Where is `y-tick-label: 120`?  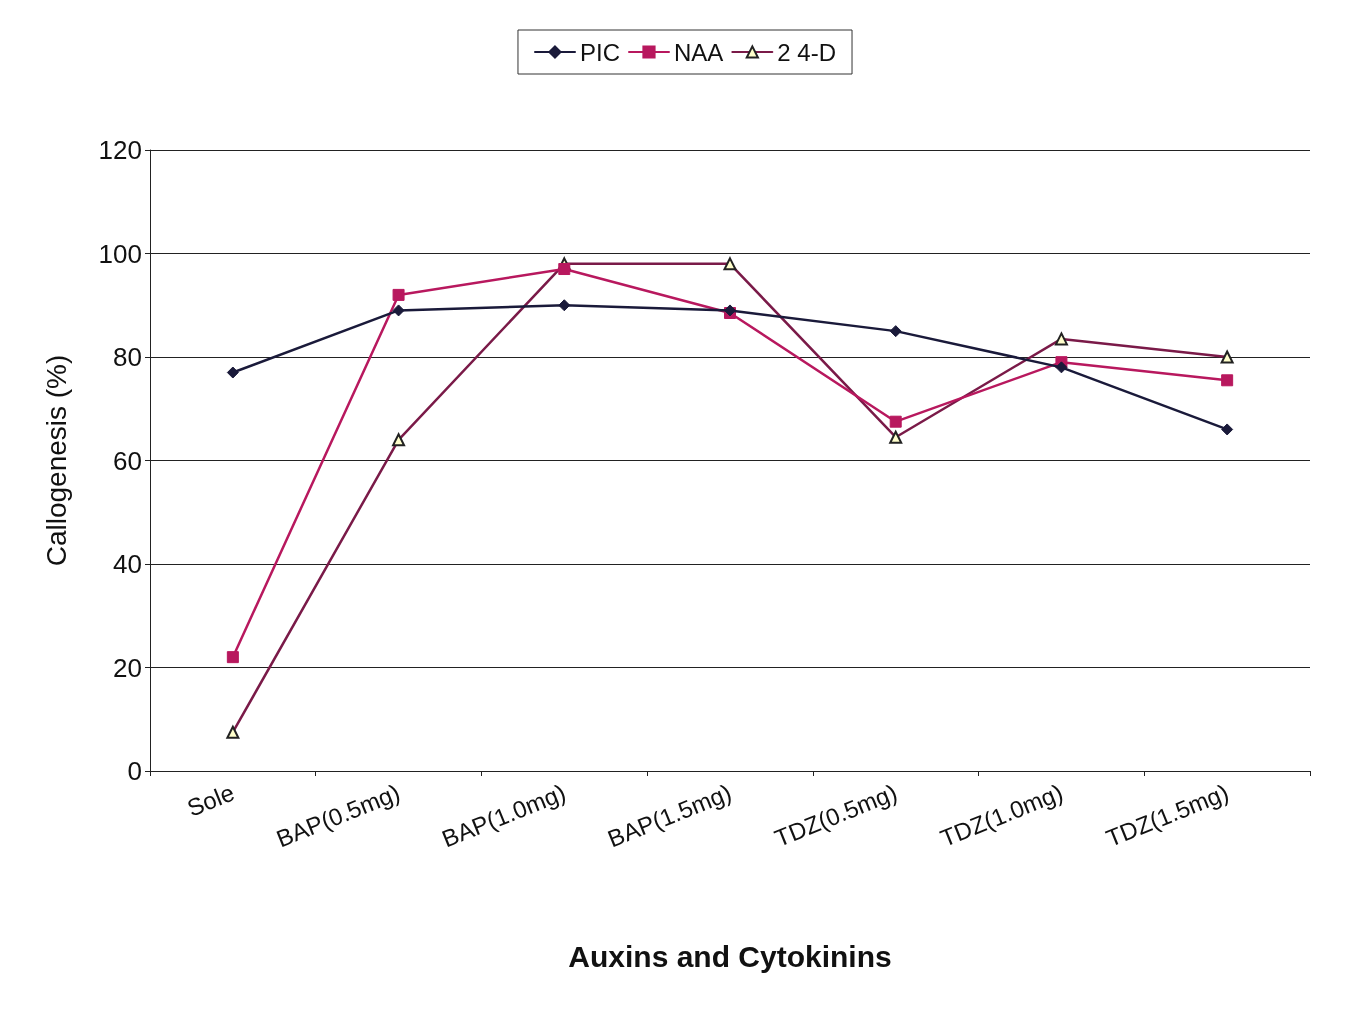 y-tick-label: 120 is located at coordinates (120, 150).